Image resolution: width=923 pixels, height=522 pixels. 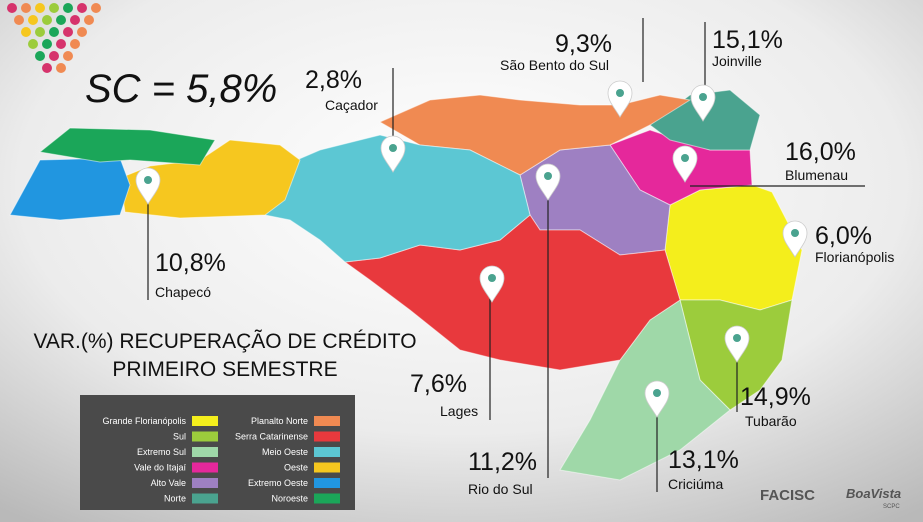 I want to click on legend-label: Norte, so click(x=175, y=499).